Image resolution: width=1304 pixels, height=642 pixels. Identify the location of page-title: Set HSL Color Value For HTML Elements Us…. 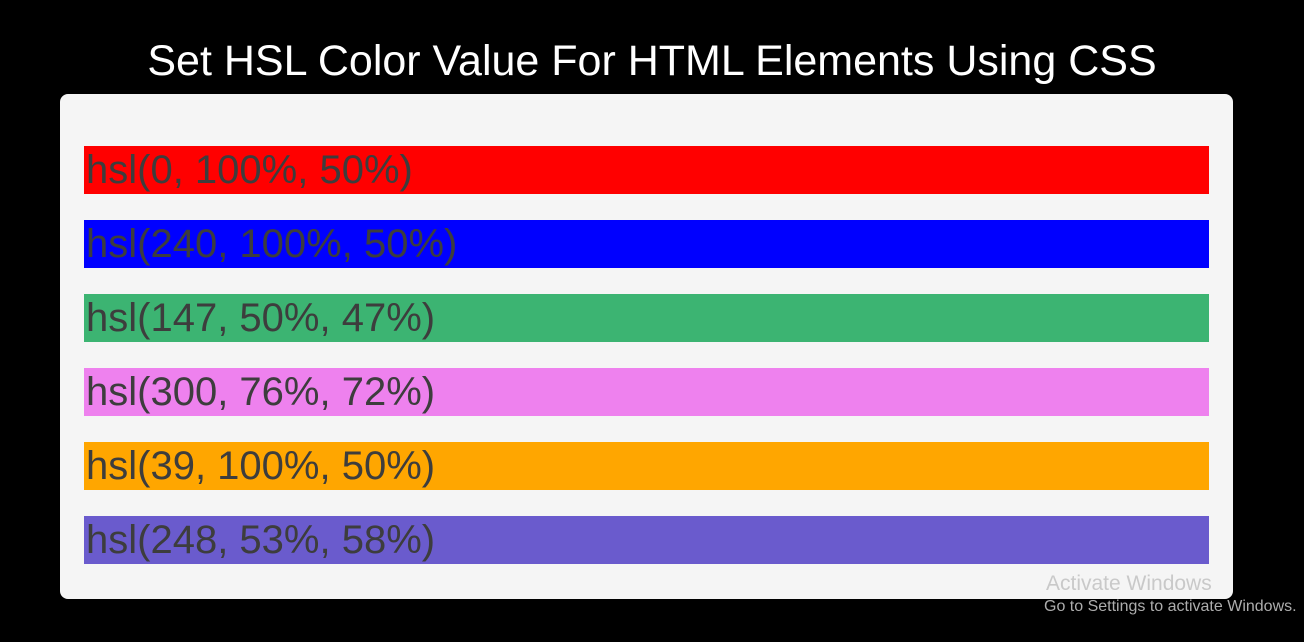
(652, 60).